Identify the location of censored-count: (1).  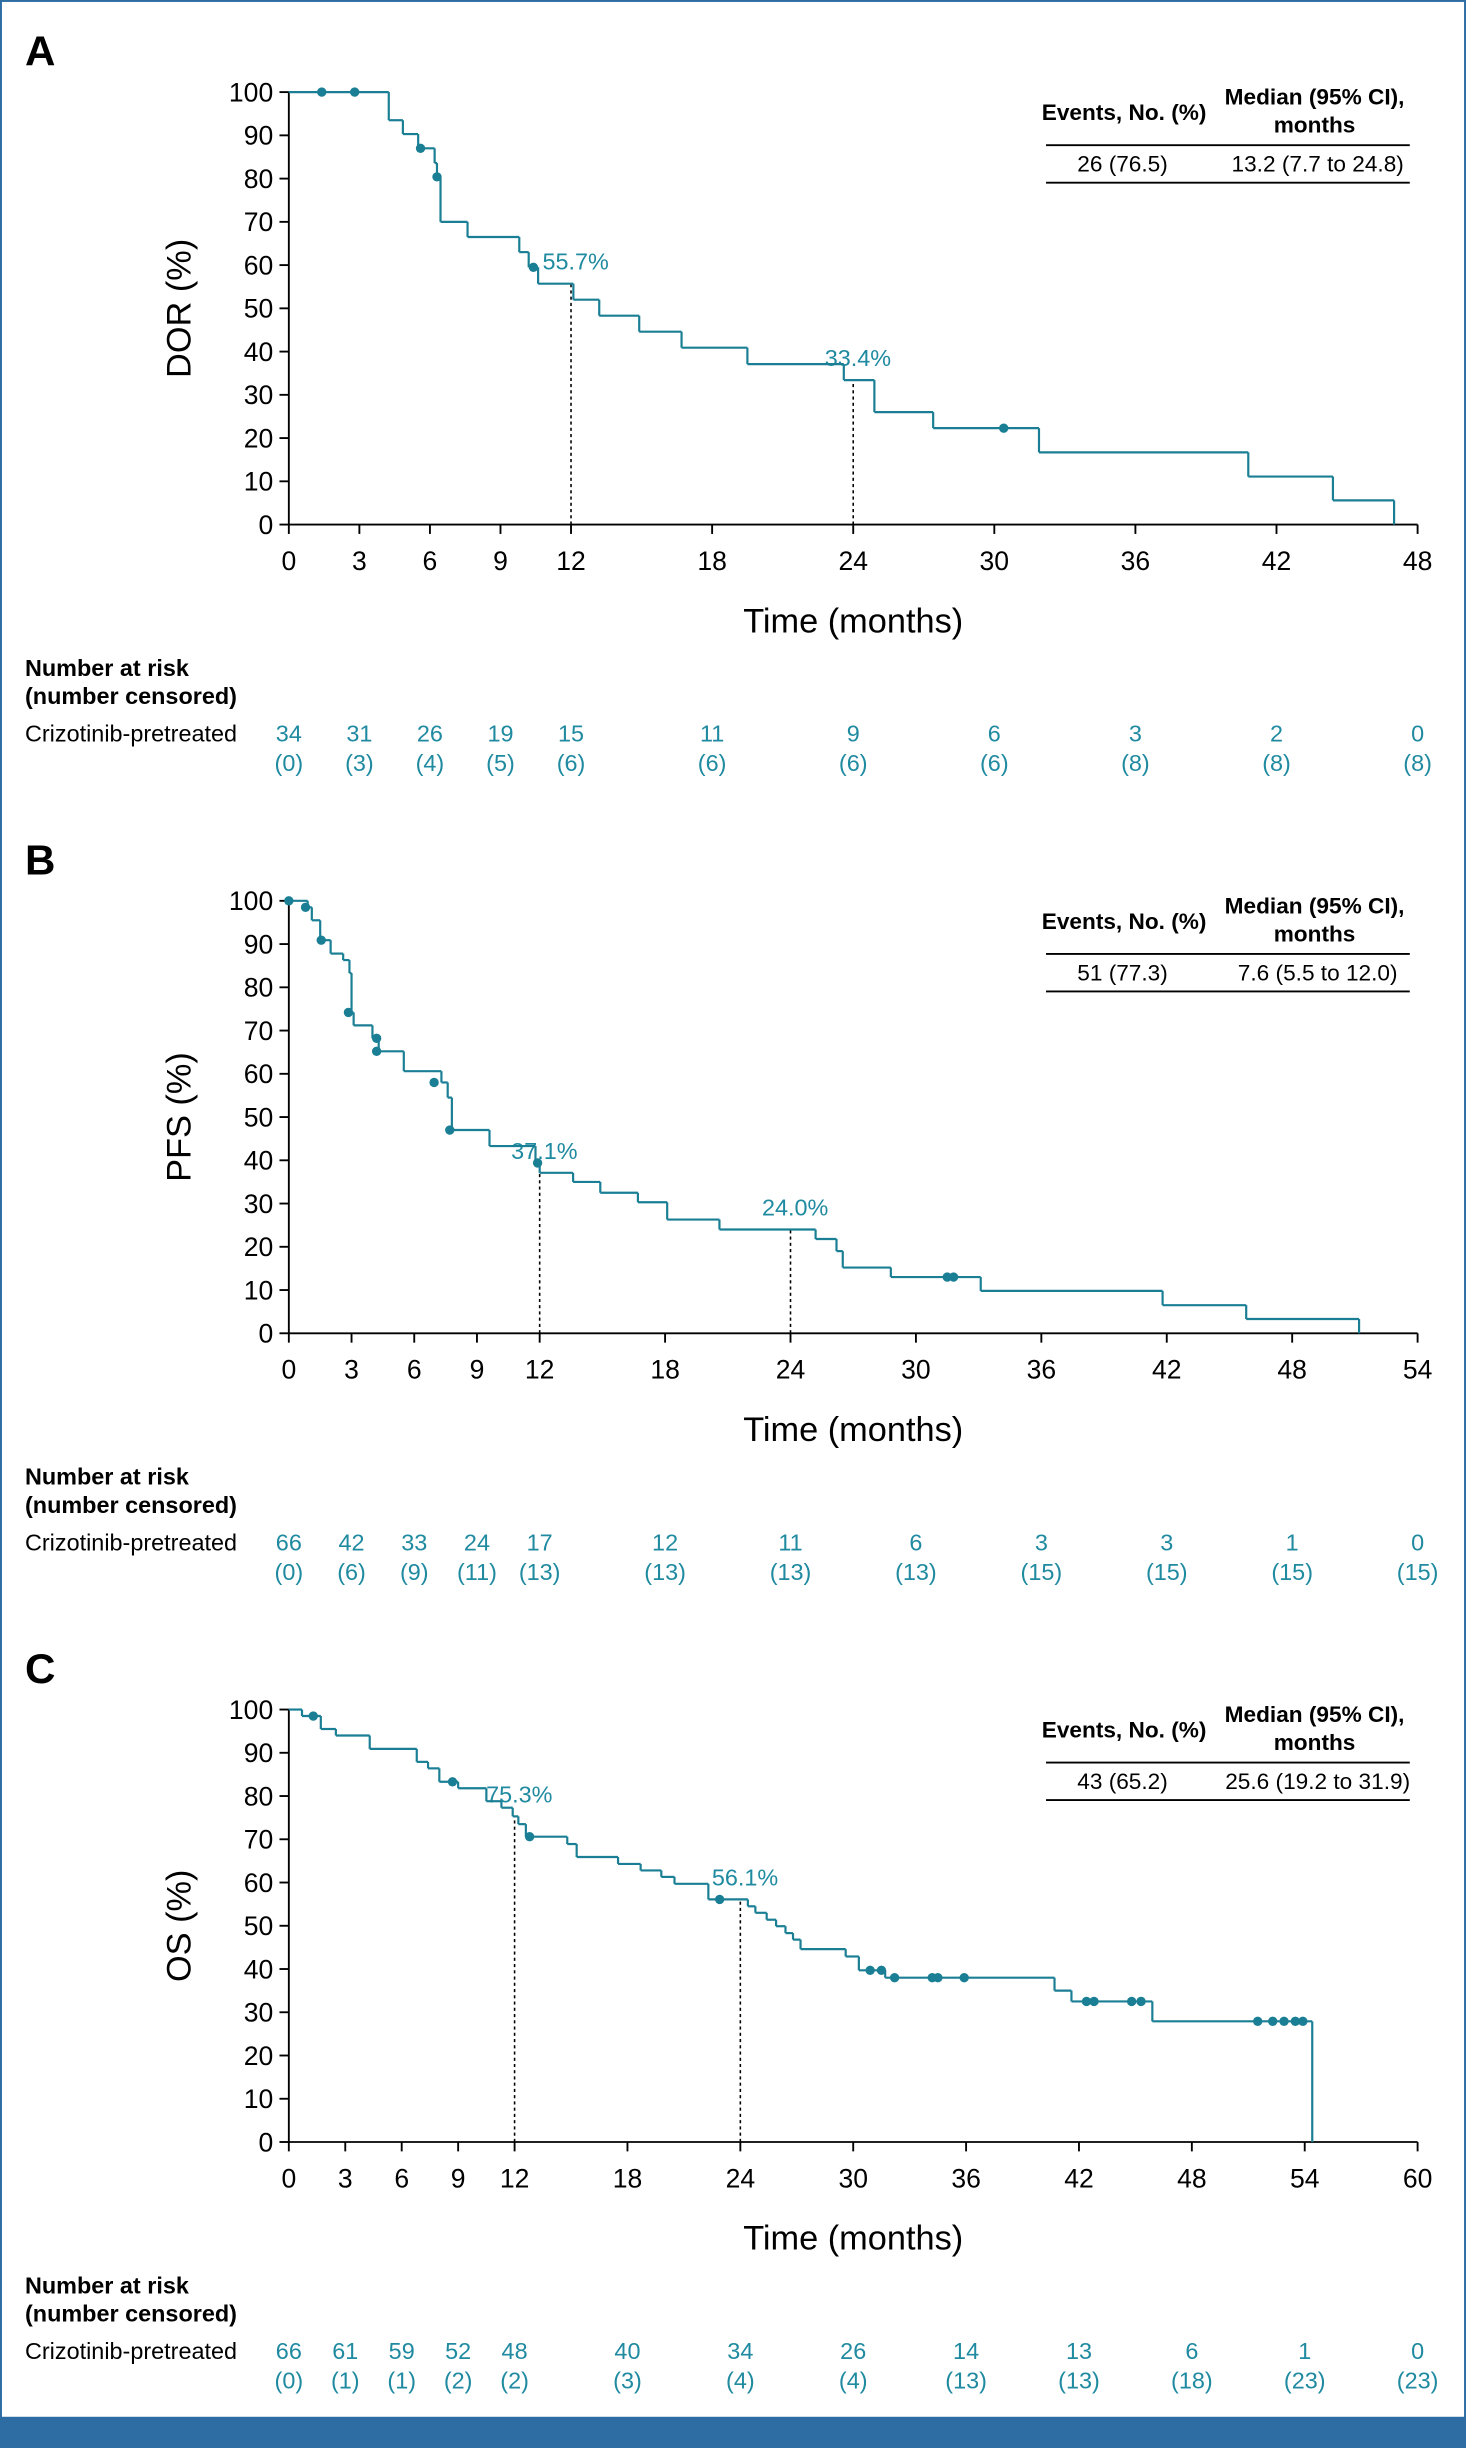
(401, 2381).